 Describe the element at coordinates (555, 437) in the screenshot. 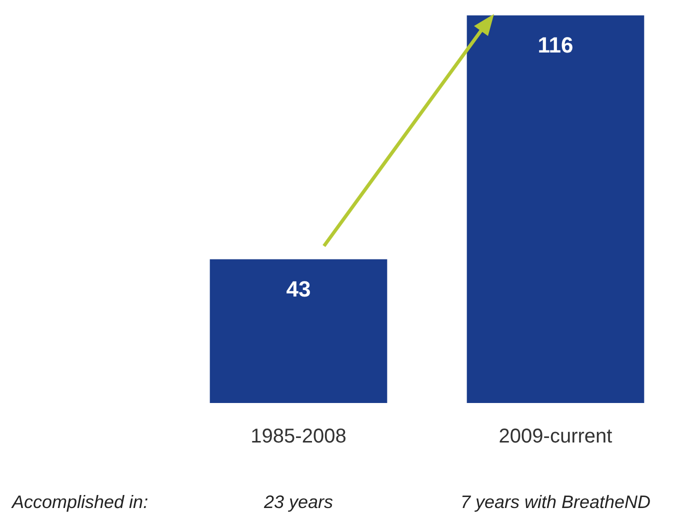

I see `x-tick-label: 2009-current` at that location.